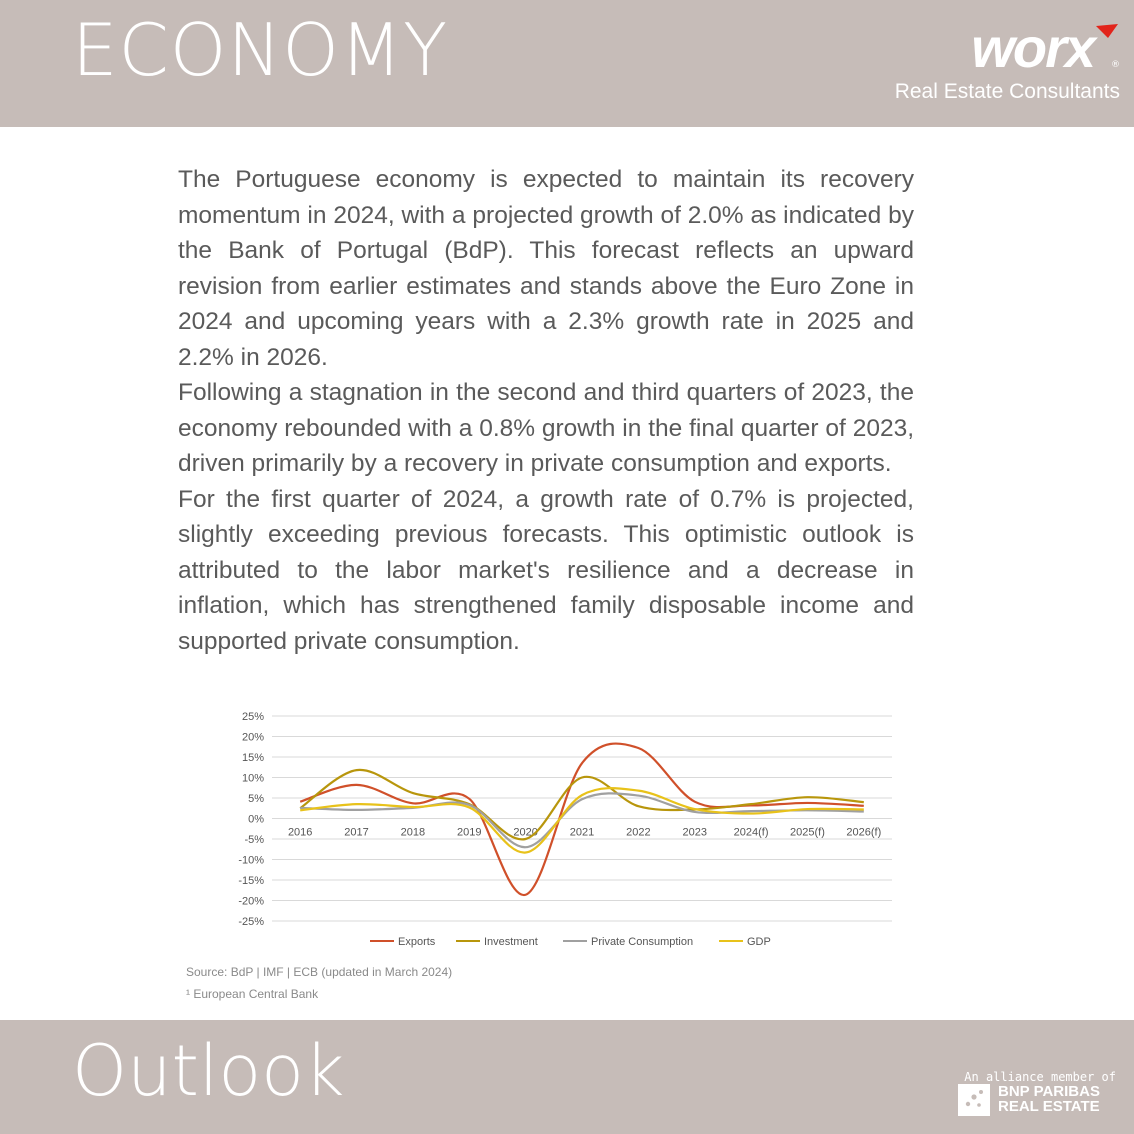  Describe the element at coordinates (413, 833) in the screenshot. I see `x-tick-label: 2018` at that location.